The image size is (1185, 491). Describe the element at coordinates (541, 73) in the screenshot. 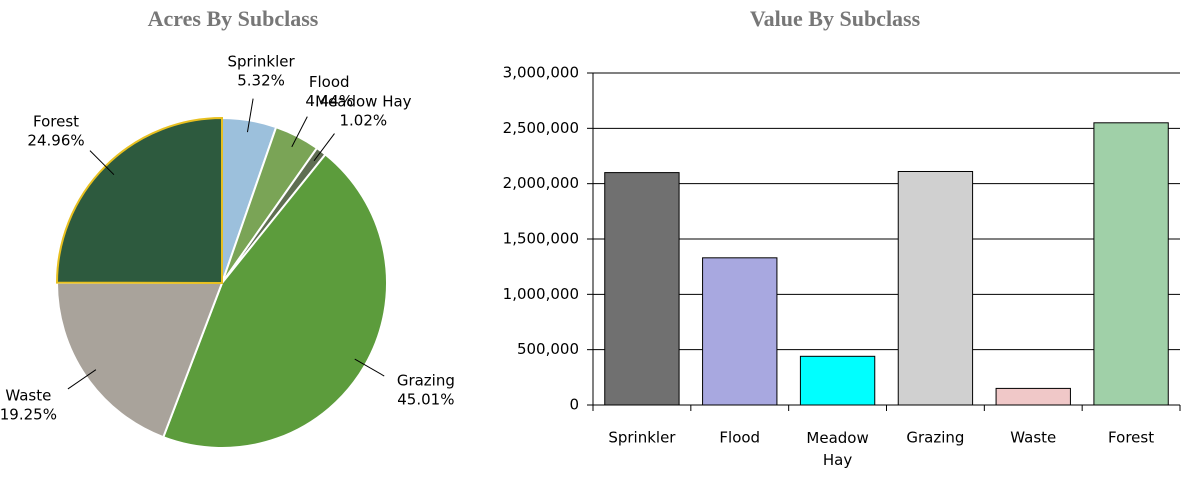

I see `y-tick-label: 3,000,000` at that location.